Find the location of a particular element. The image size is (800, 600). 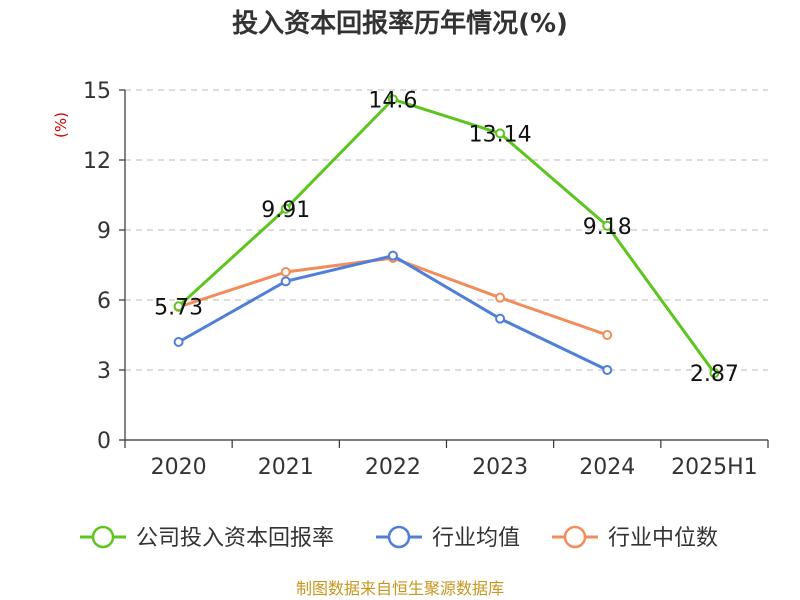

x-tick-label: 2023 is located at coordinates (500, 467).